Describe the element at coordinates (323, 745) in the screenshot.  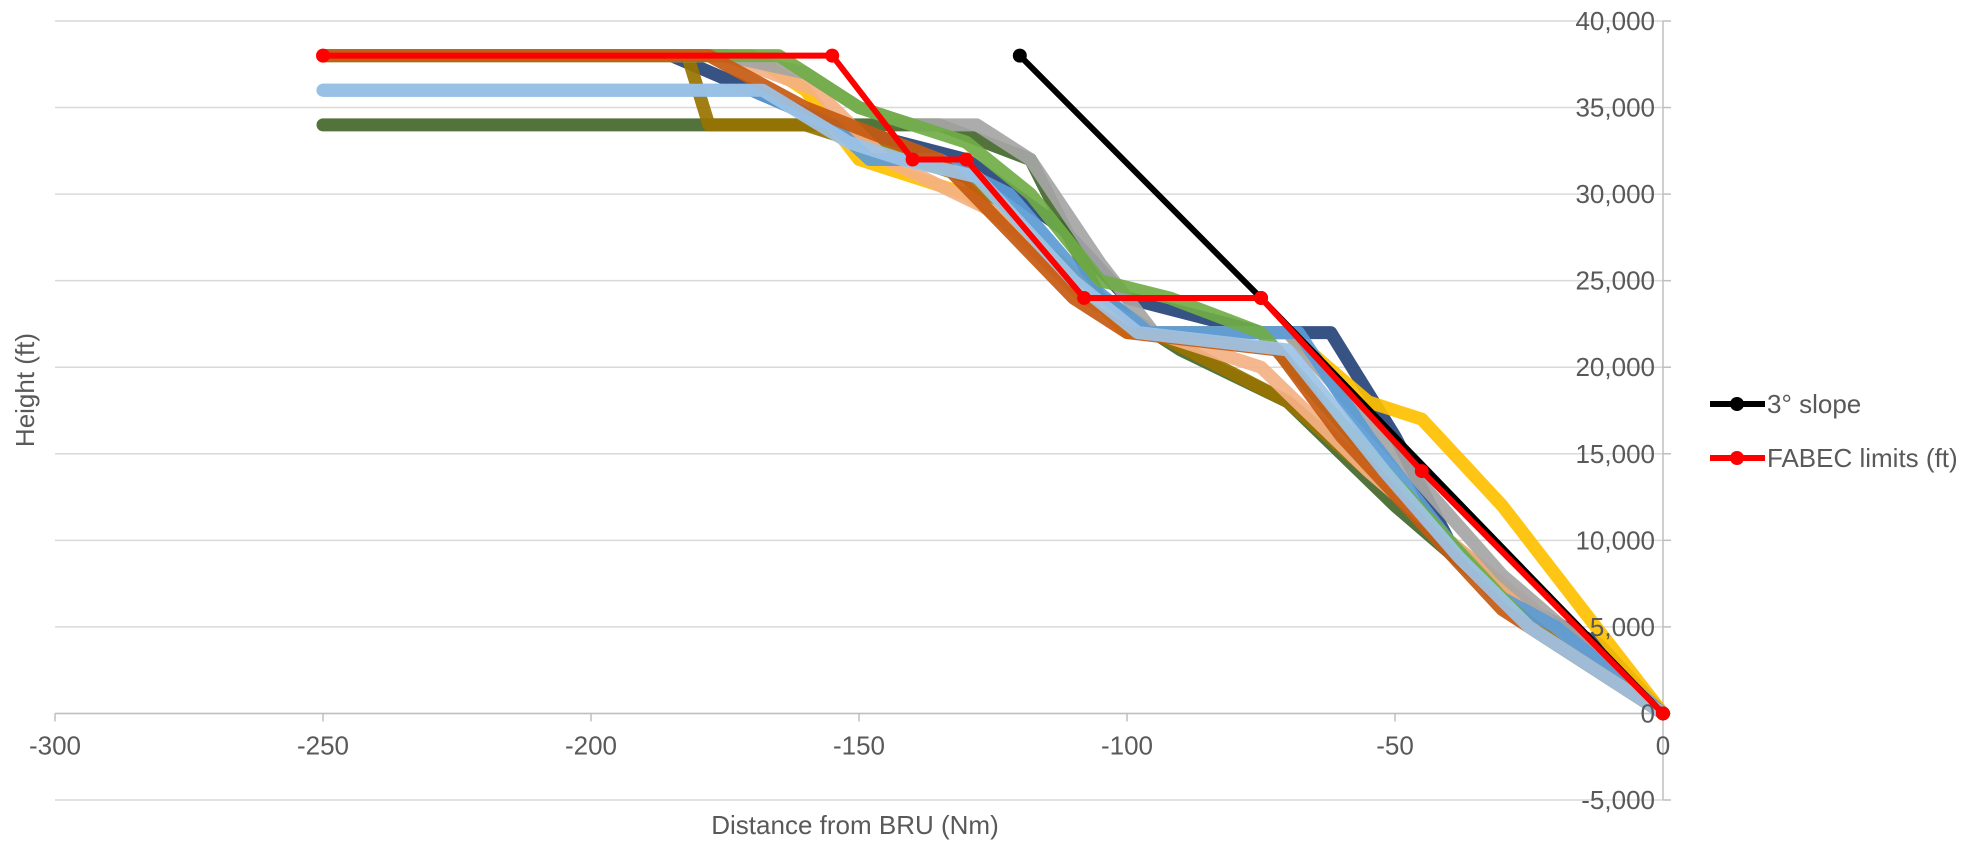
I see `x-tick-label-1: -250` at that location.